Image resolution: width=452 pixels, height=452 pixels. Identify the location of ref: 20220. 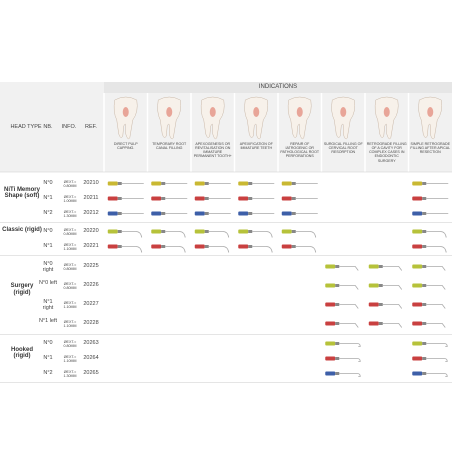
(91, 231).